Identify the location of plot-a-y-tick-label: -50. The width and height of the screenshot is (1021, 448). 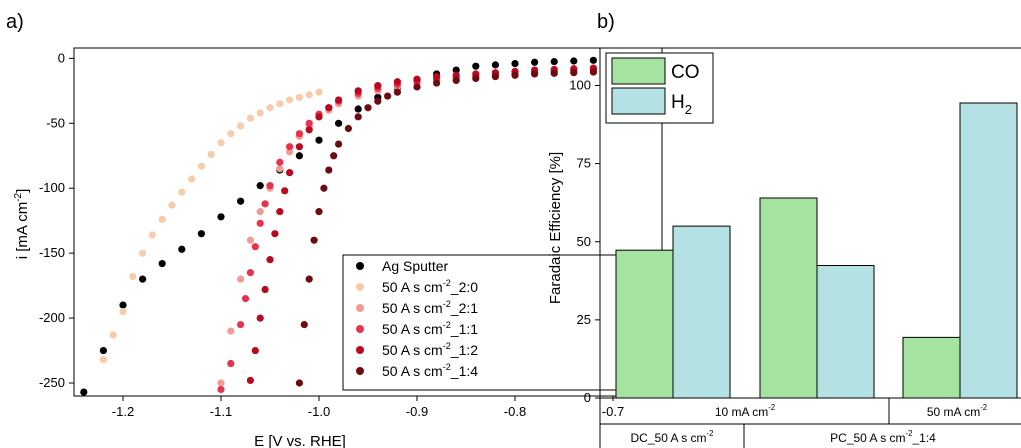
(55, 122).